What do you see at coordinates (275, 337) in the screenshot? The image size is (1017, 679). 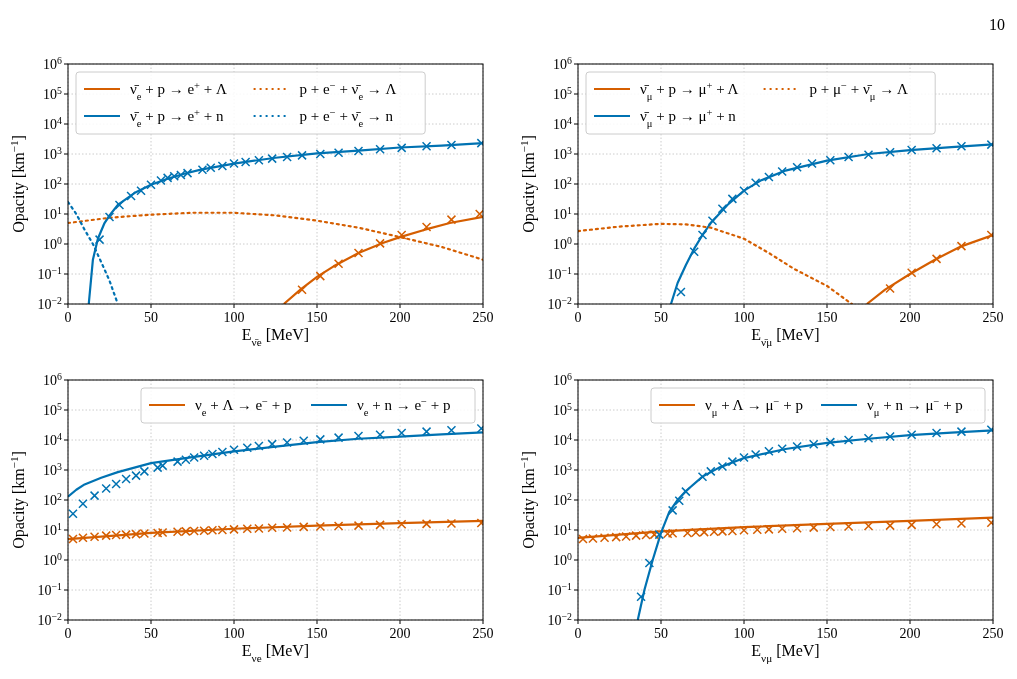 I see `x-axis-title: E$_{ν̄e}$ [MeV]` at bounding box center [275, 337].